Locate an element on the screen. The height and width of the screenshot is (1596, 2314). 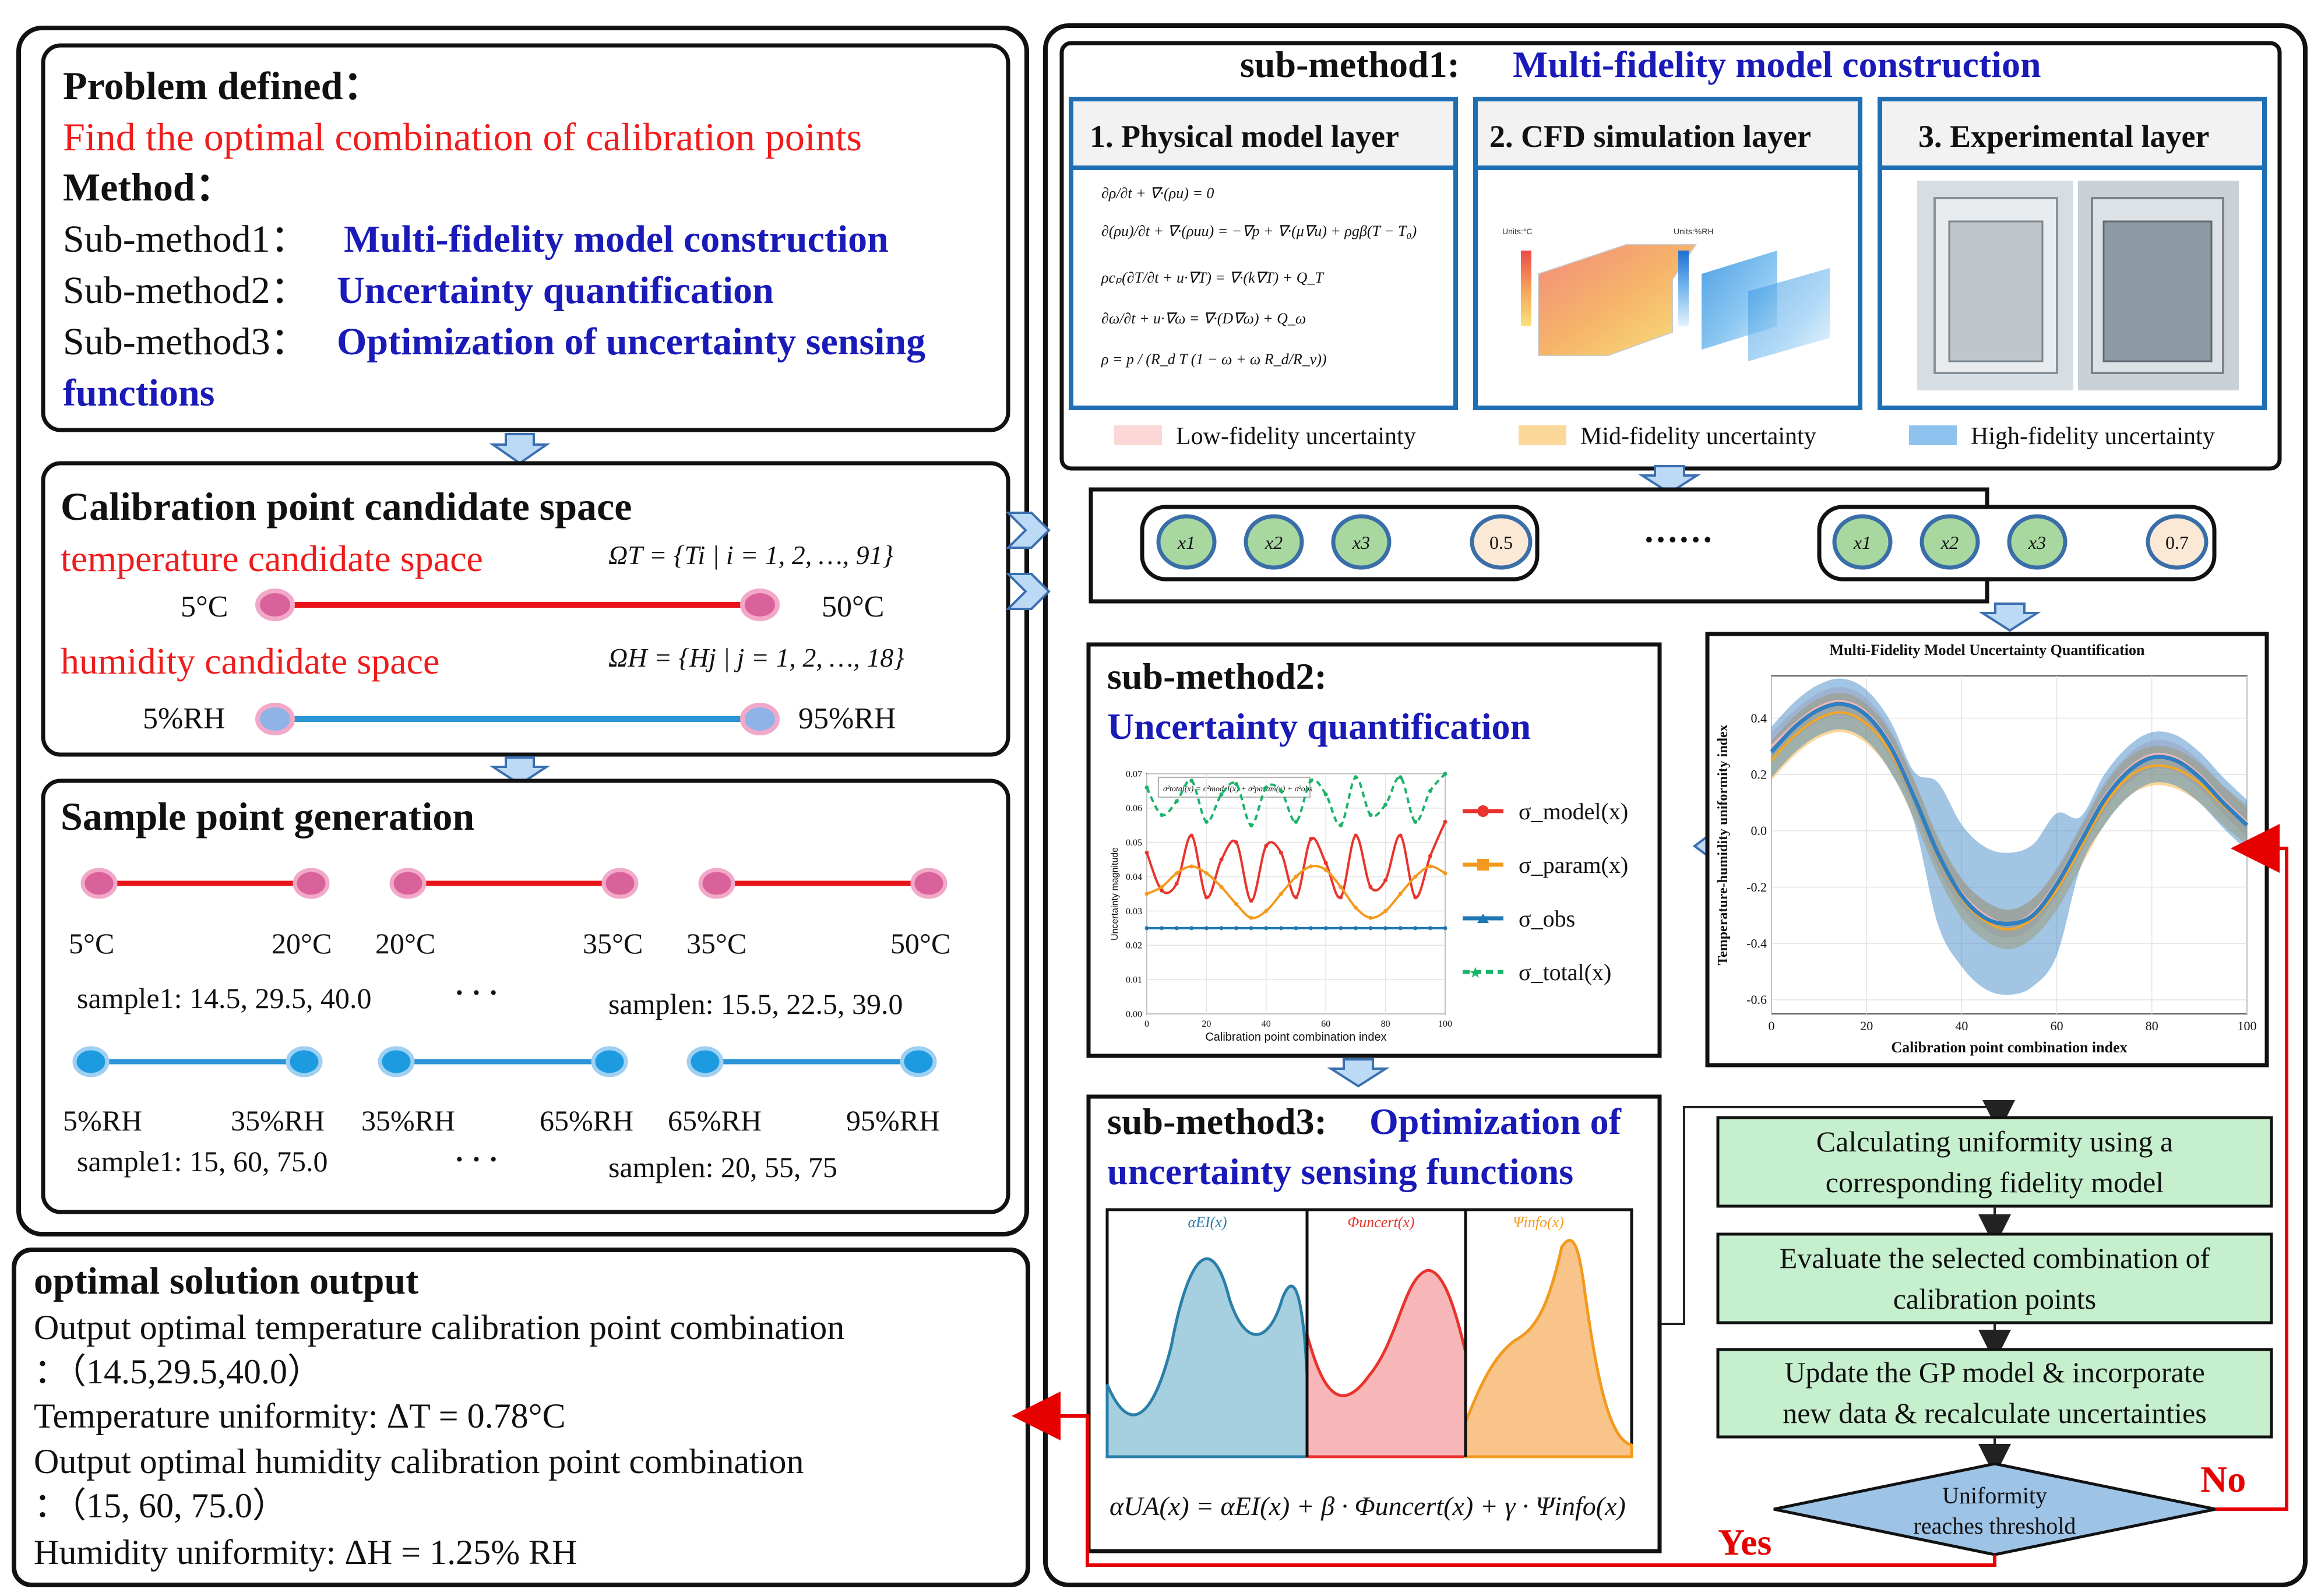
temp-dots: · · · is located at coordinates (476, 992).